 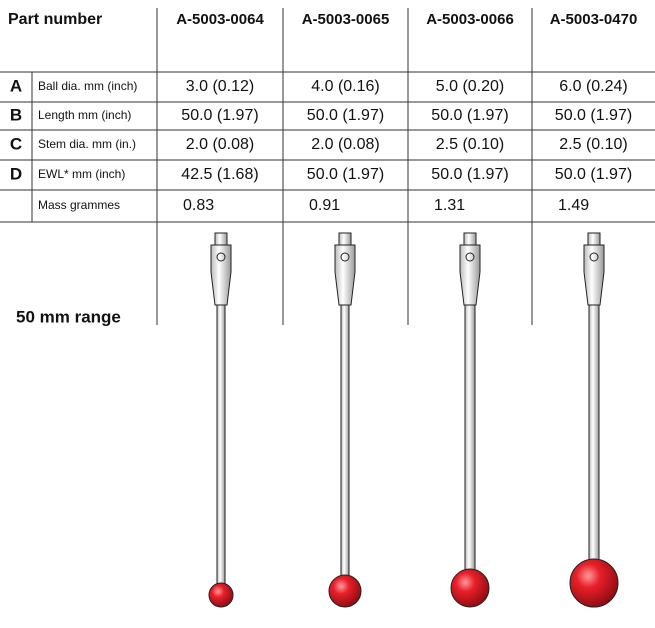 I want to click on row-label: Ball dia. mm (inch), so click(x=87, y=86).